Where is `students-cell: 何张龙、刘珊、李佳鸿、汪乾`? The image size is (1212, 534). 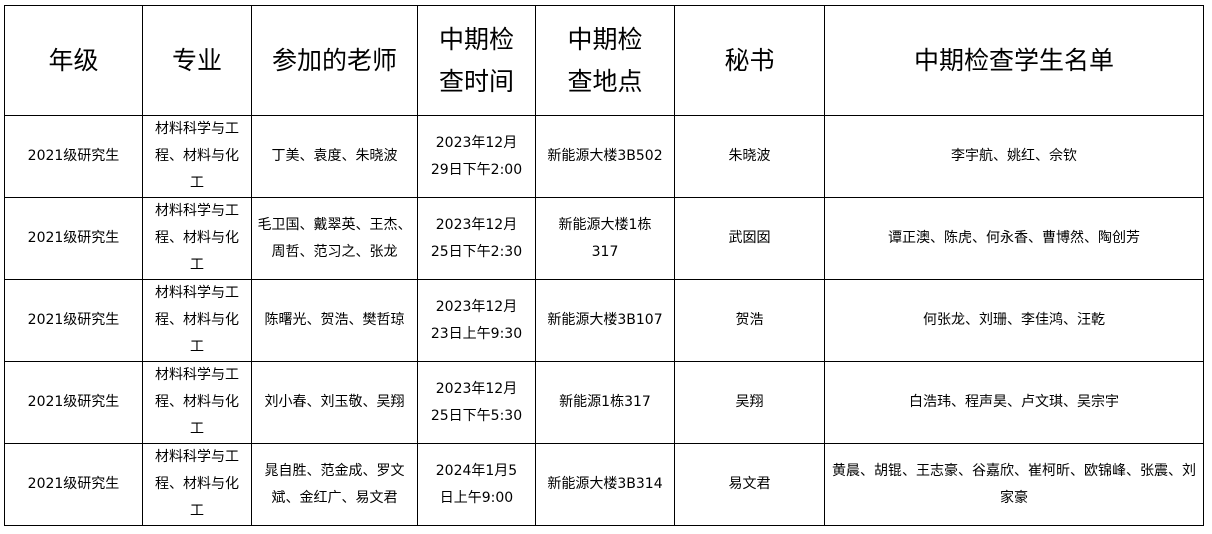 students-cell: 何张龙、刘珊、李佳鸿、汪乾 is located at coordinates (1014, 320).